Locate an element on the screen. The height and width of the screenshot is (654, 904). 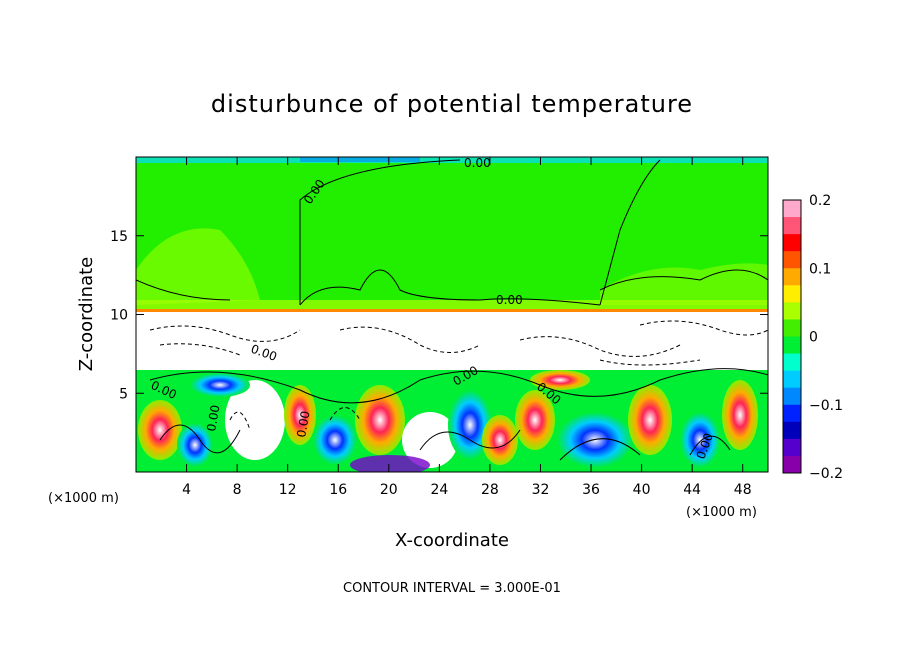
colorbar-tick-label: −0.2 is located at coordinates (826, 474).